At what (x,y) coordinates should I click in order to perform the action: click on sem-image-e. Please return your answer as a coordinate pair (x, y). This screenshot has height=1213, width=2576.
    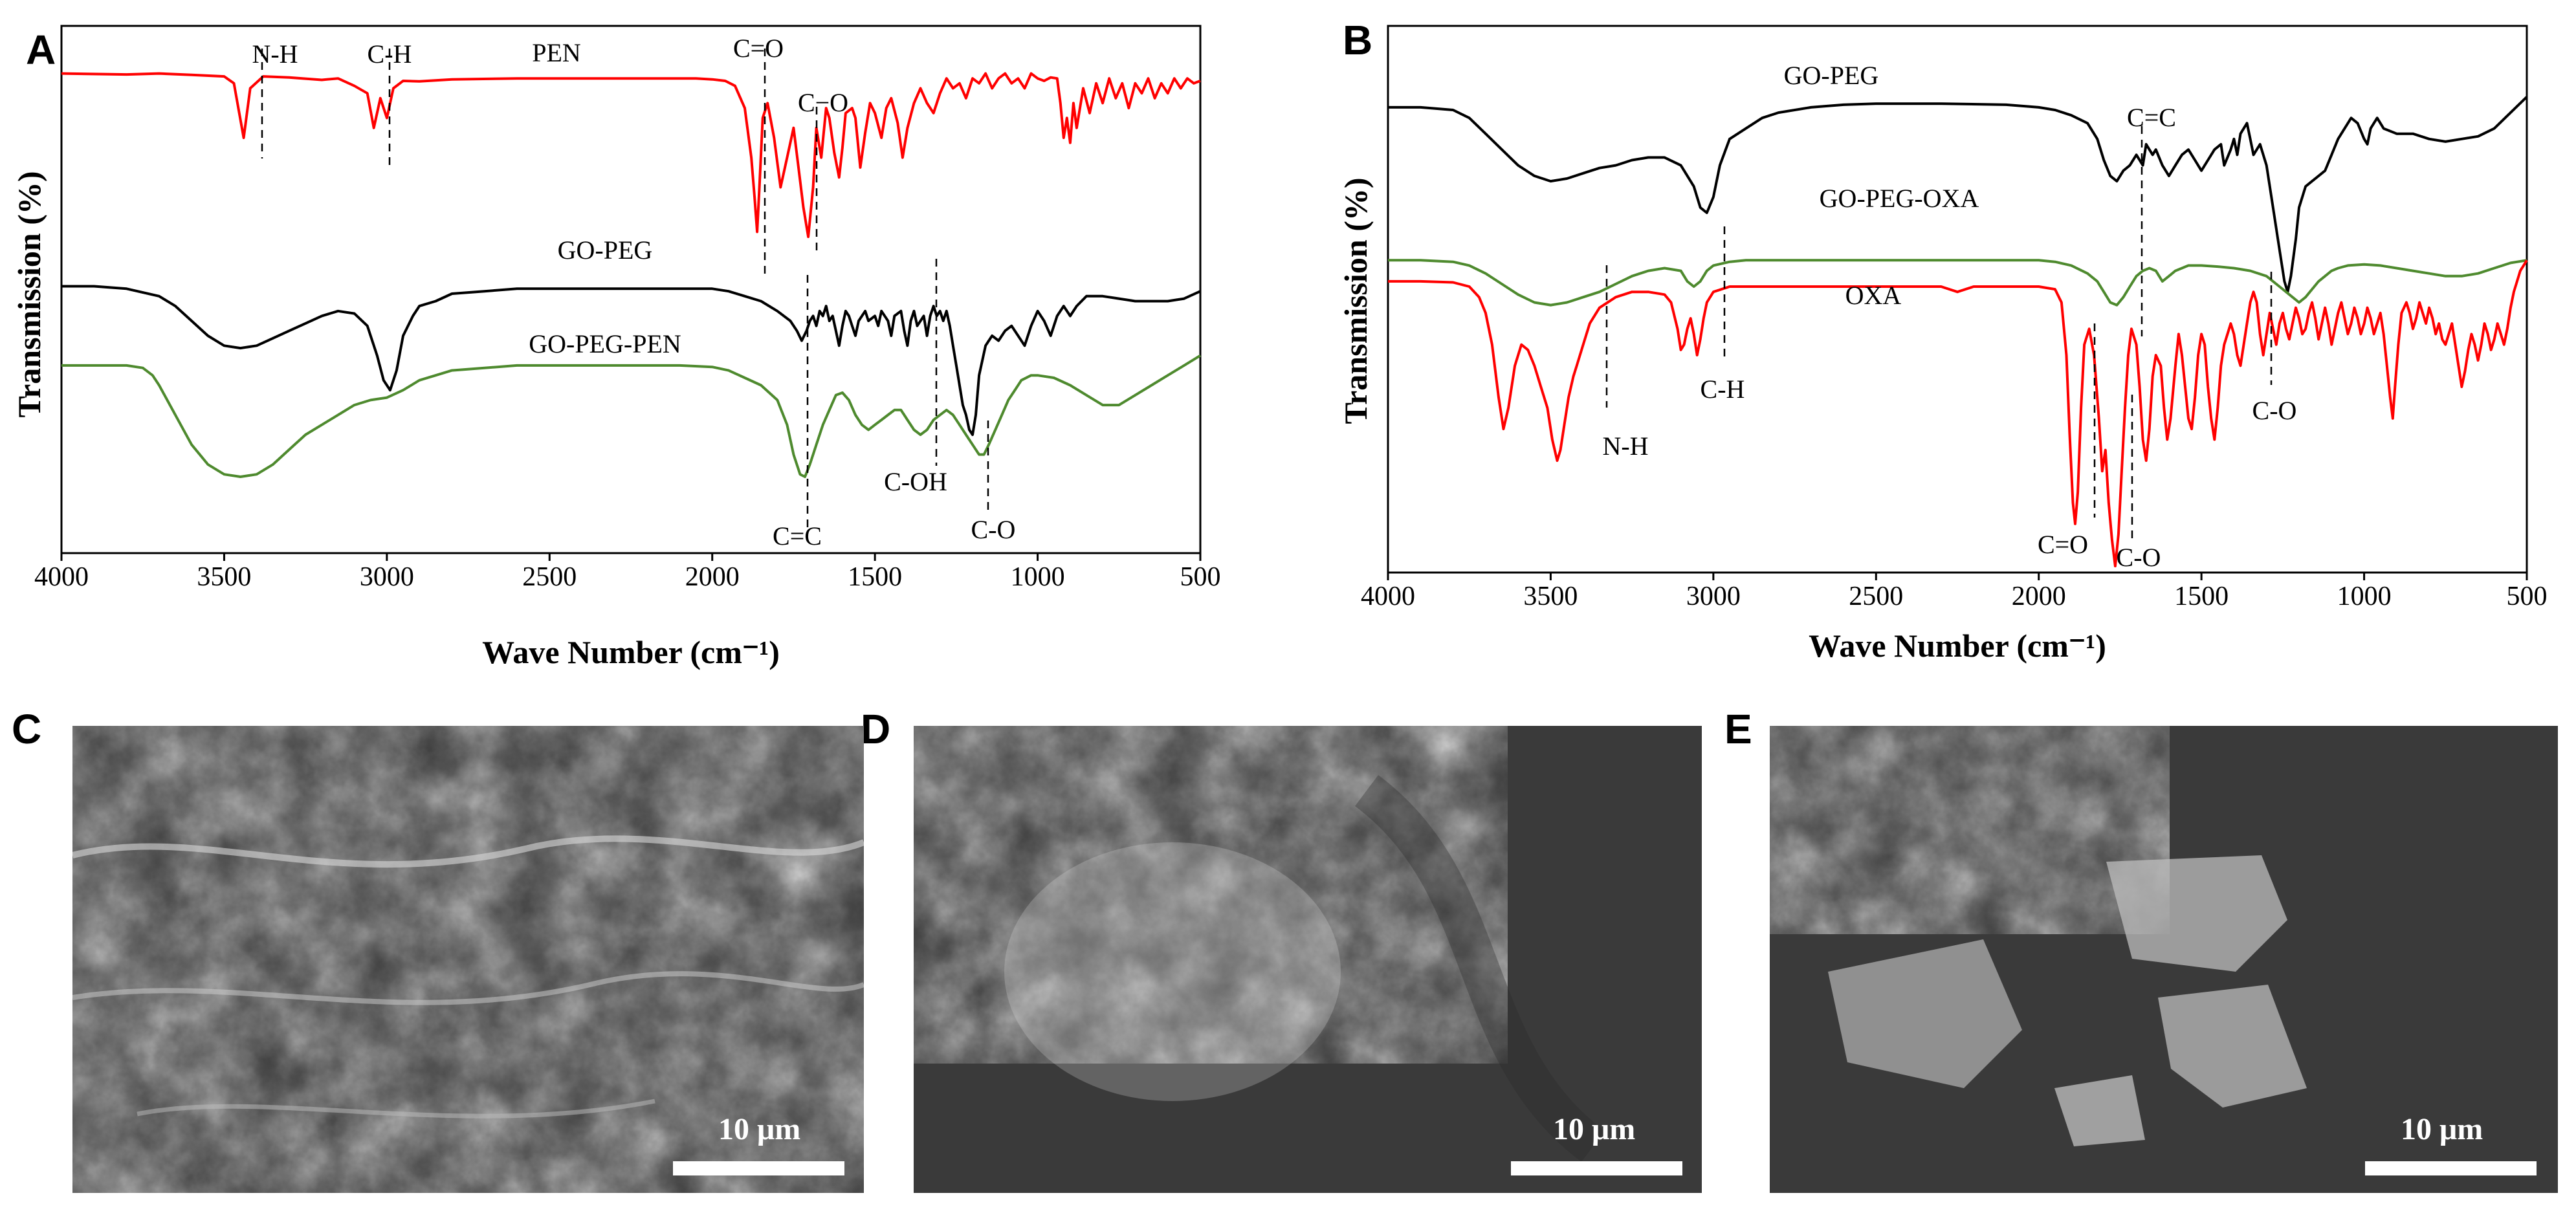
    Looking at the image, I should click on (2164, 959).